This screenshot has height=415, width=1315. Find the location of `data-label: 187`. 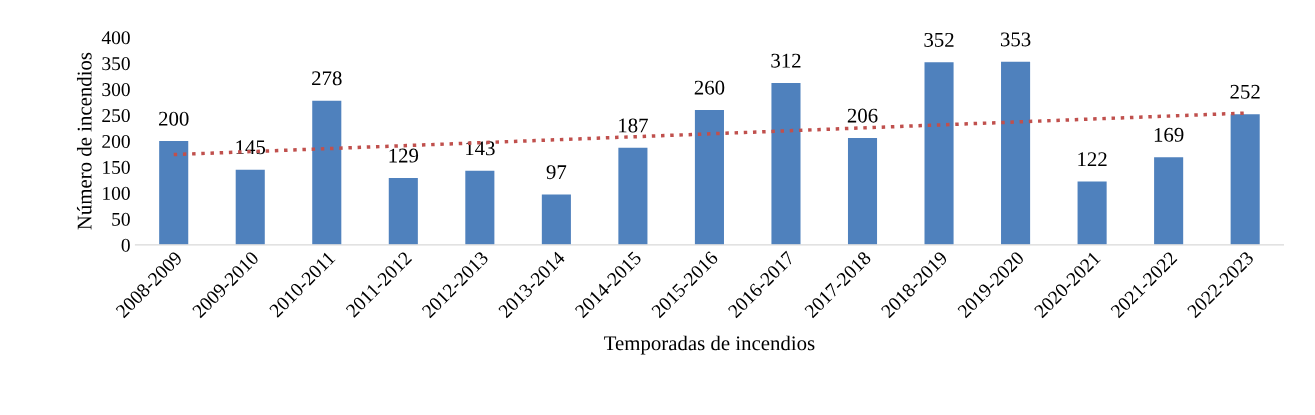

data-label: 187 is located at coordinates (633, 125).